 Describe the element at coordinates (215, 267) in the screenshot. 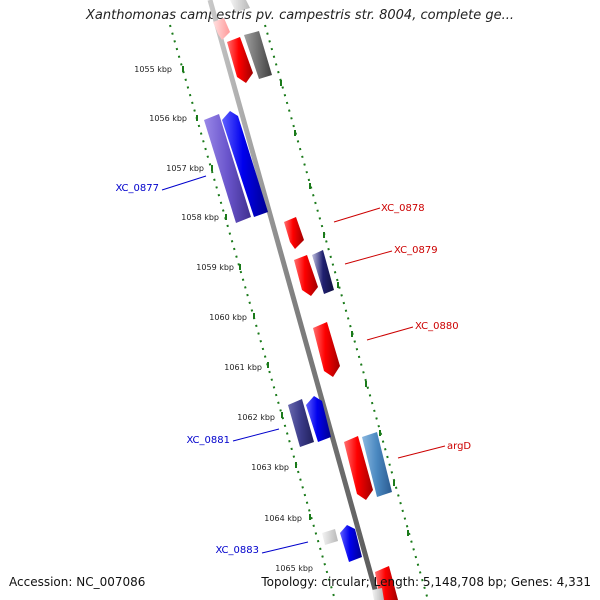

I see `kbp-label: 1059 kbp` at that location.